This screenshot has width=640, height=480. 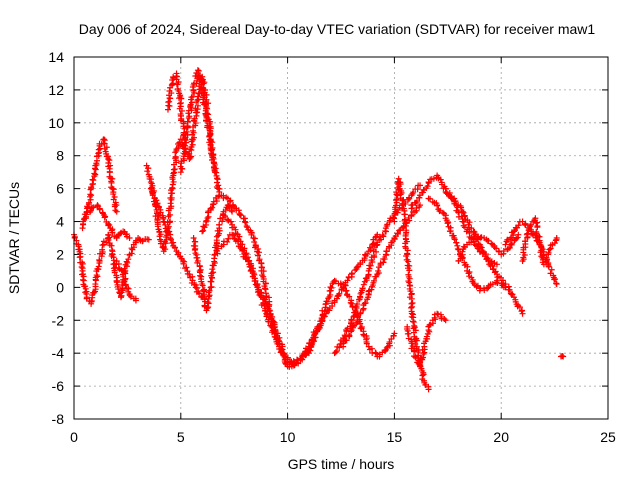 What do you see at coordinates (60, 156) in the screenshot?
I see `y-tick-label: 8` at bounding box center [60, 156].